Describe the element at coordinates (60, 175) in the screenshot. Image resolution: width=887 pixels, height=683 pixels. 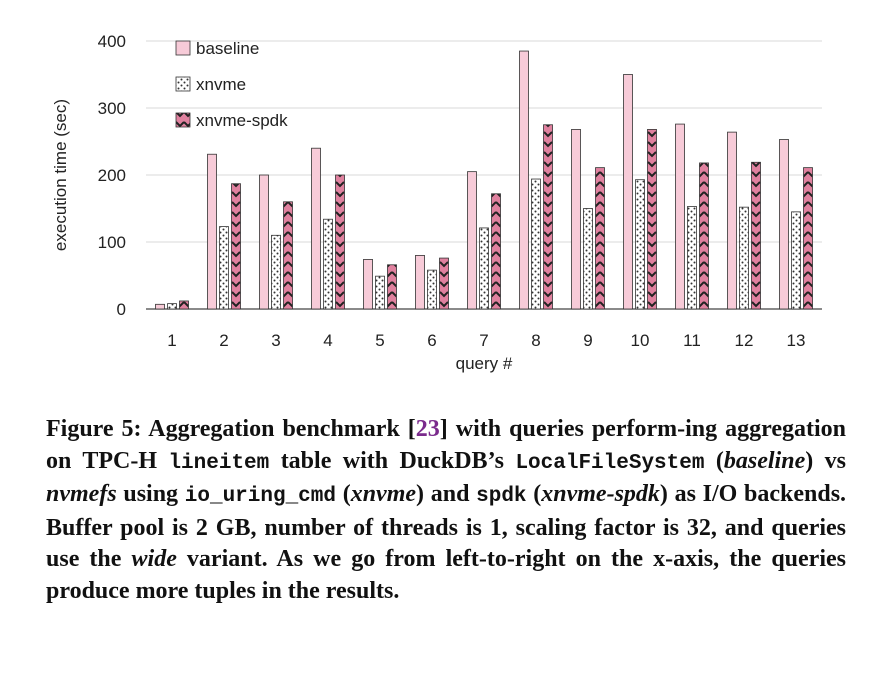
I see `y-axis-label: execution time (sec)` at that location.